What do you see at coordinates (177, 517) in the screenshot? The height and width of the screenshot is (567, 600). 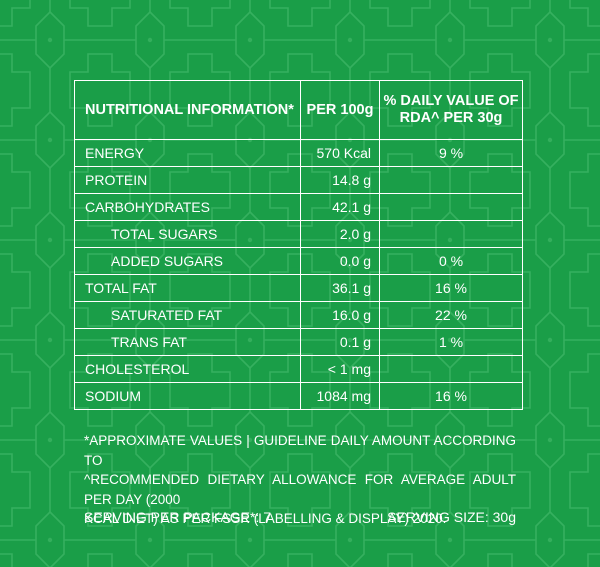 I see `serving-per-package: SERVING PER PACKAGE*: 7` at bounding box center [177, 517].